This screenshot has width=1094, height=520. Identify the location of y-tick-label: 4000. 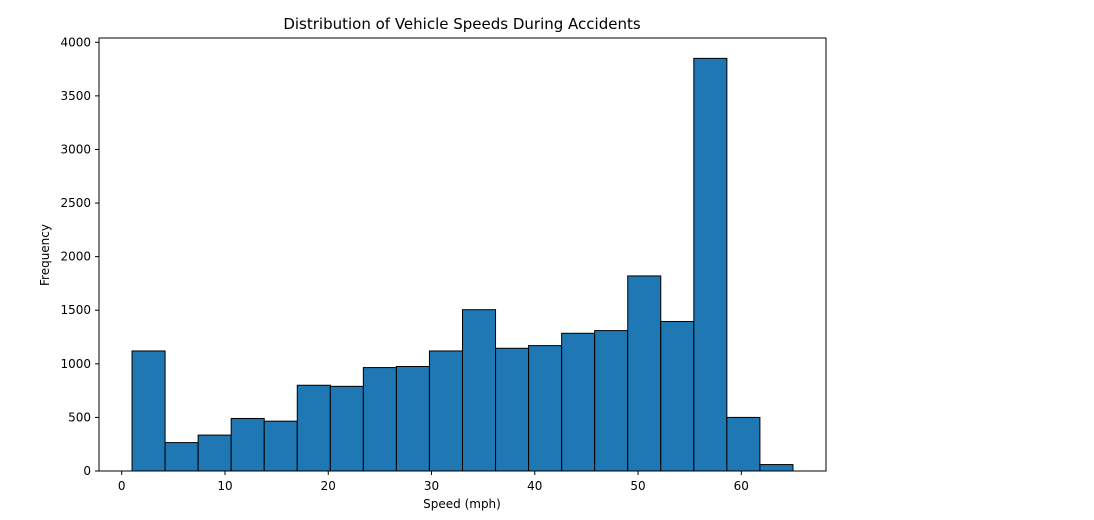
(75, 42).